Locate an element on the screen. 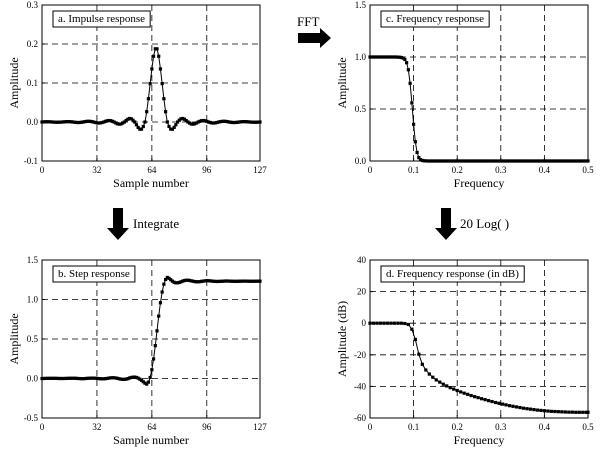 This screenshot has width=600, height=450. y-tick-label: 0.3 is located at coordinates (33, 5).